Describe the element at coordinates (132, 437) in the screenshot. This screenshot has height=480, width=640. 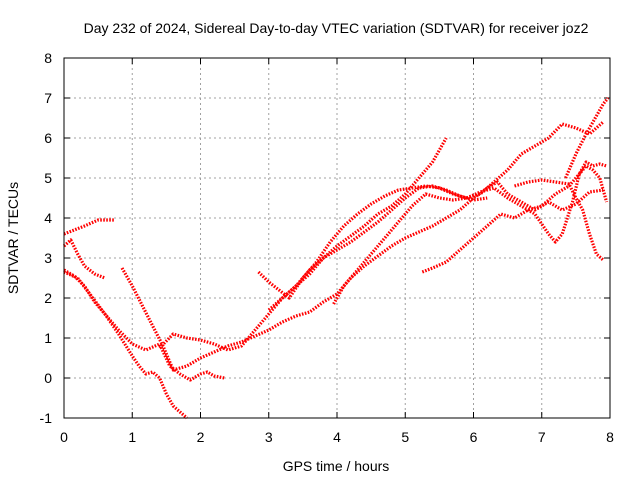
I see `x-tick-label: 1` at that location.